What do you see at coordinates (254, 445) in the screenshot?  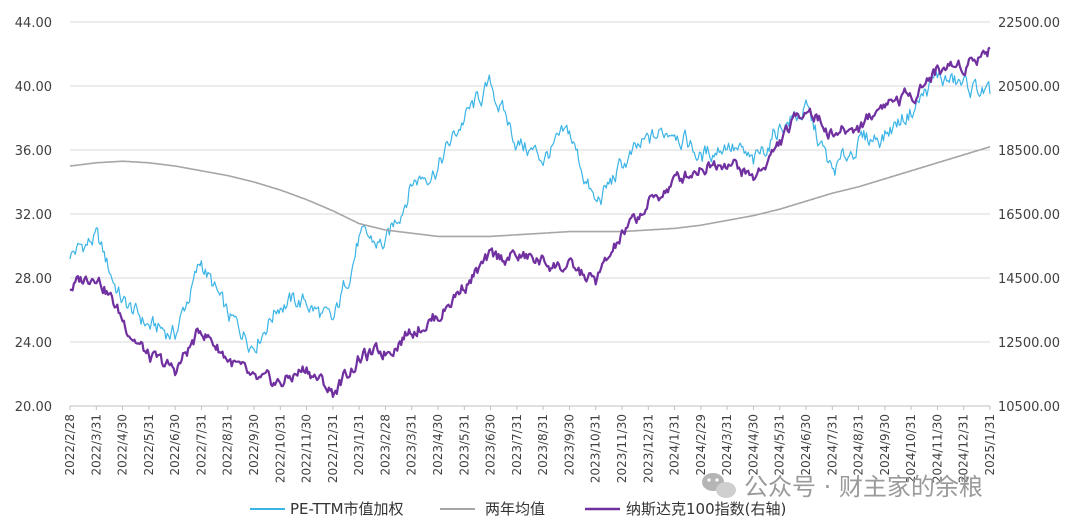 I see `x-tick-label: 2022/9/30` at bounding box center [254, 445].